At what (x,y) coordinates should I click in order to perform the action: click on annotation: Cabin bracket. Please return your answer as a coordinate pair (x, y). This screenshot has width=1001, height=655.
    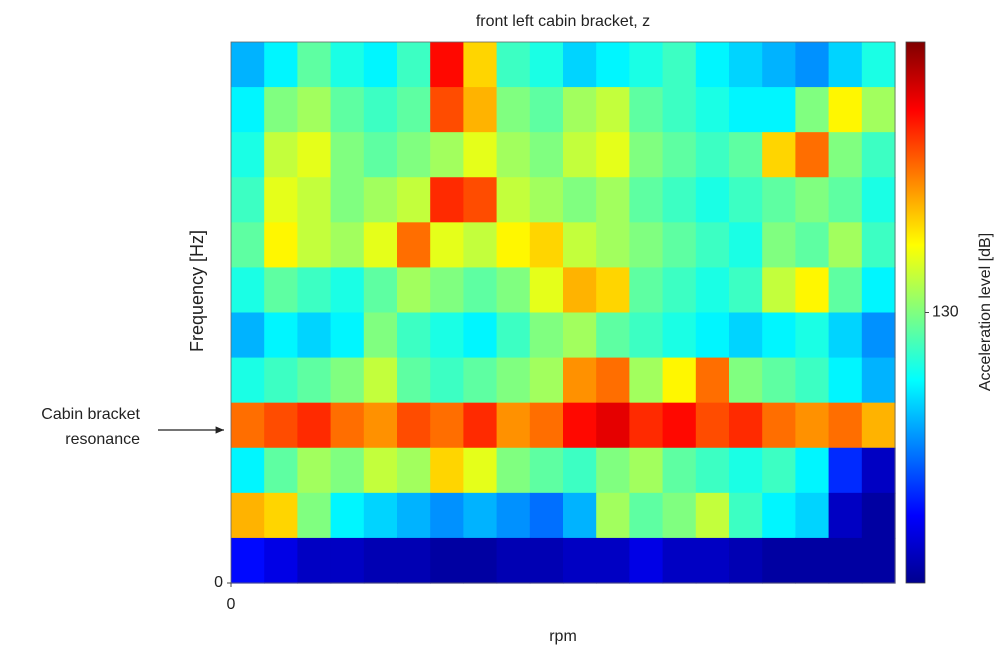
    Looking at the image, I should click on (90, 414).